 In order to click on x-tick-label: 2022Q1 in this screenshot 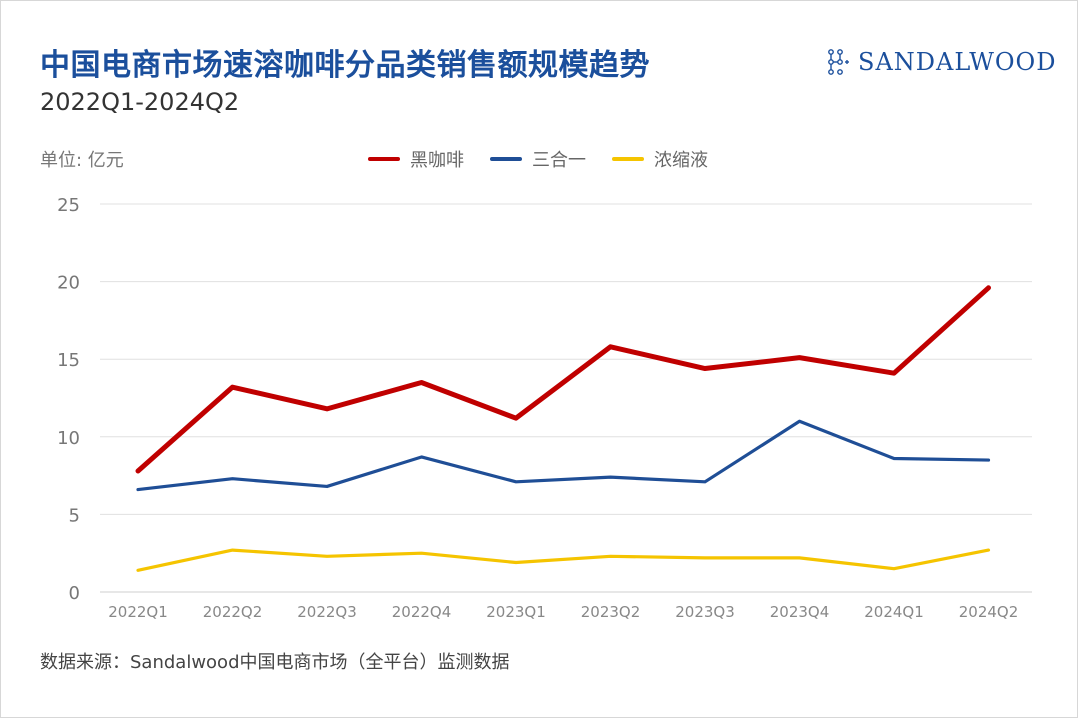, I will do `click(138, 612)`.